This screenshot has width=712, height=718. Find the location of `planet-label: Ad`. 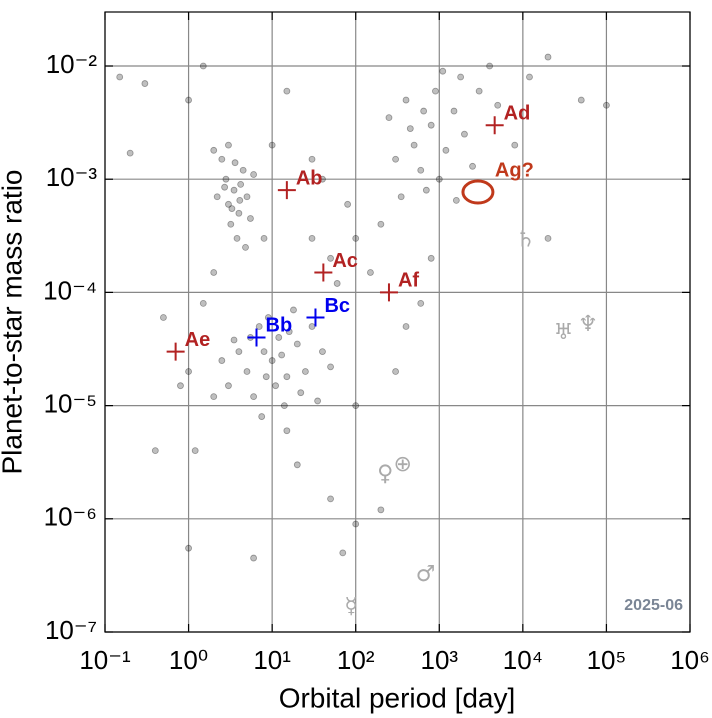

planet-label: Ad is located at coordinates (517, 113).